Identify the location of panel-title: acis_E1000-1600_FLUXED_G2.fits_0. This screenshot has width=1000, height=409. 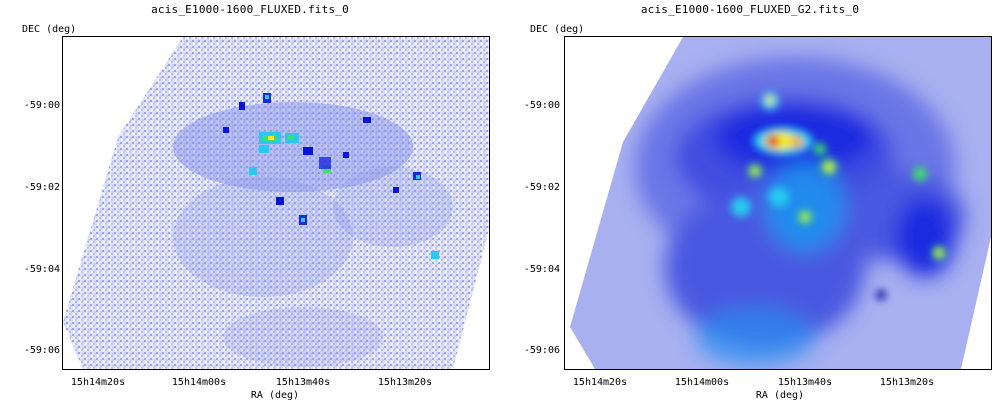
(750, 9).